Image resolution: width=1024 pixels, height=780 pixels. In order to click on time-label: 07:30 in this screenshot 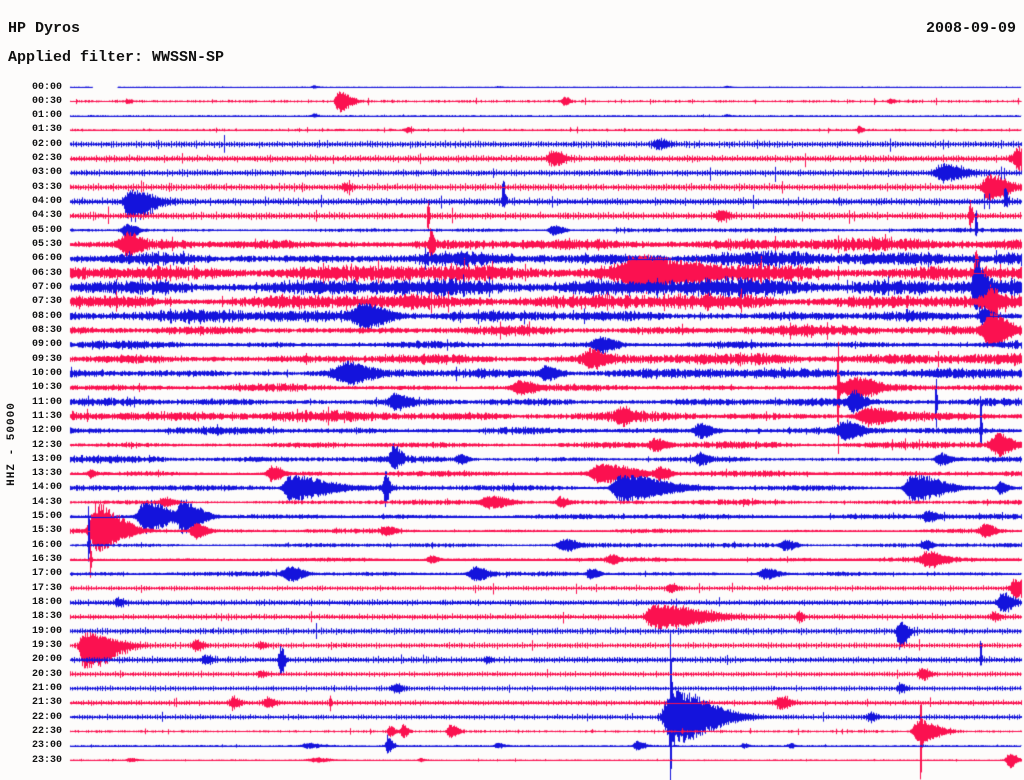, I will do `click(46, 302)`.